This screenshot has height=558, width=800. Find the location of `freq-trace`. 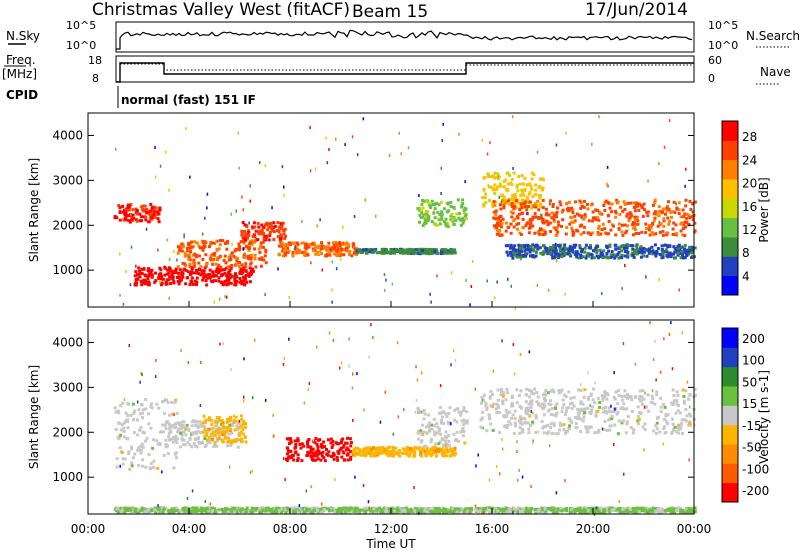

freq-trace is located at coordinates (405, 72).